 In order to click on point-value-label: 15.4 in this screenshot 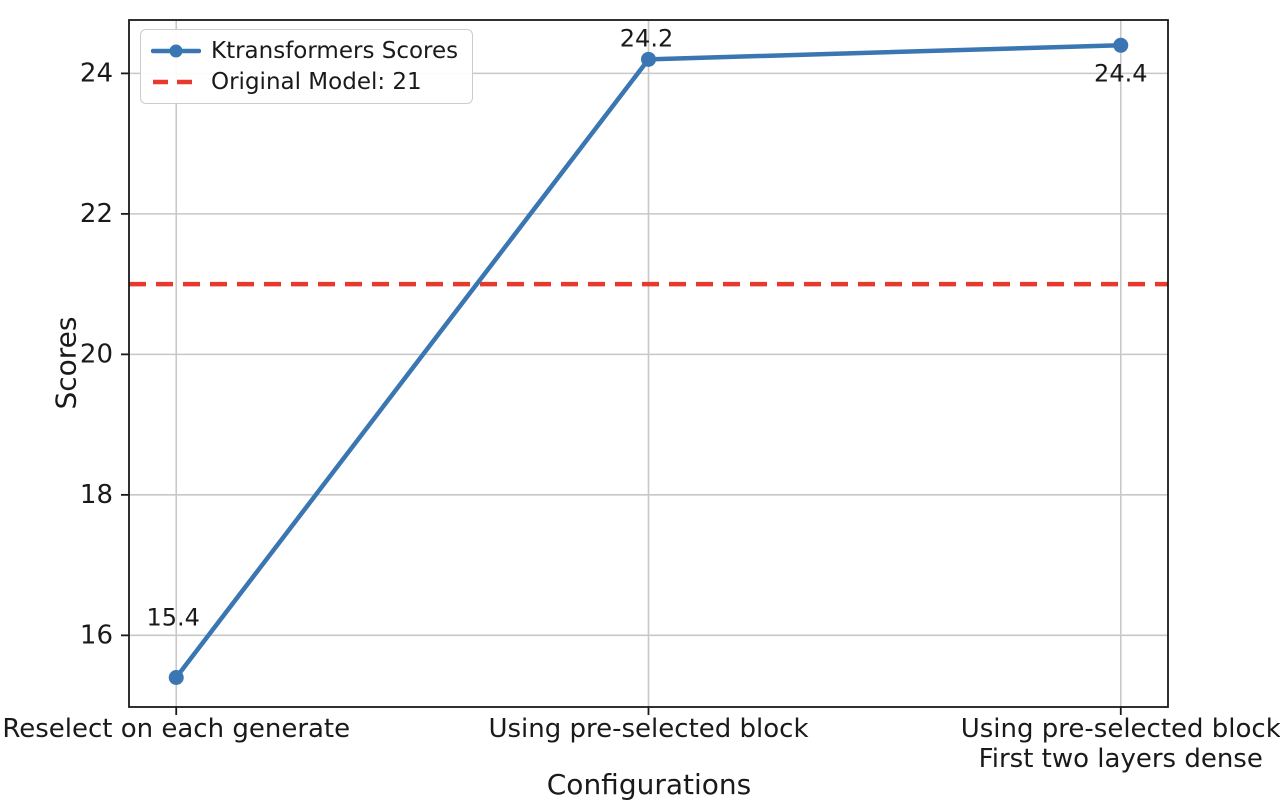, I will do `click(173, 617)`.